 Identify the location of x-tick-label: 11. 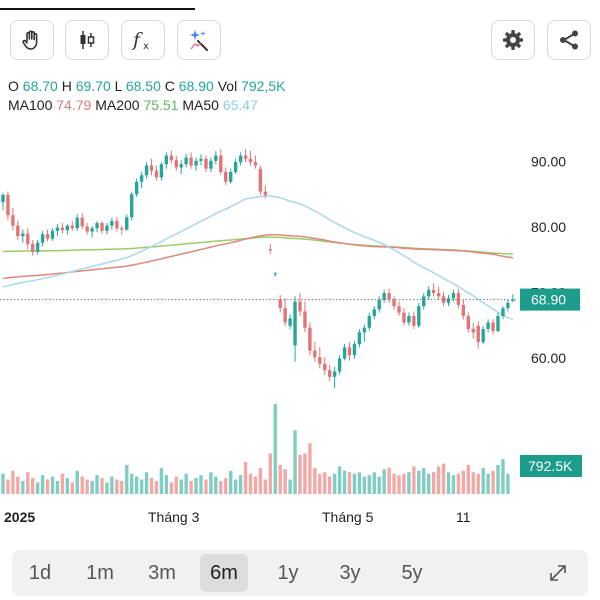
(463, 517).